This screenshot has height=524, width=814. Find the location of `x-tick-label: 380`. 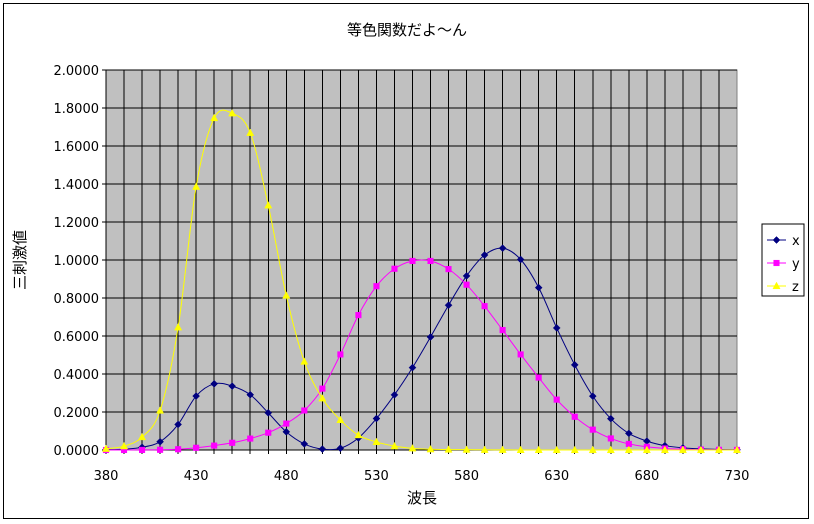

x-tick-label: 380 is located at coordinates (106, 476).